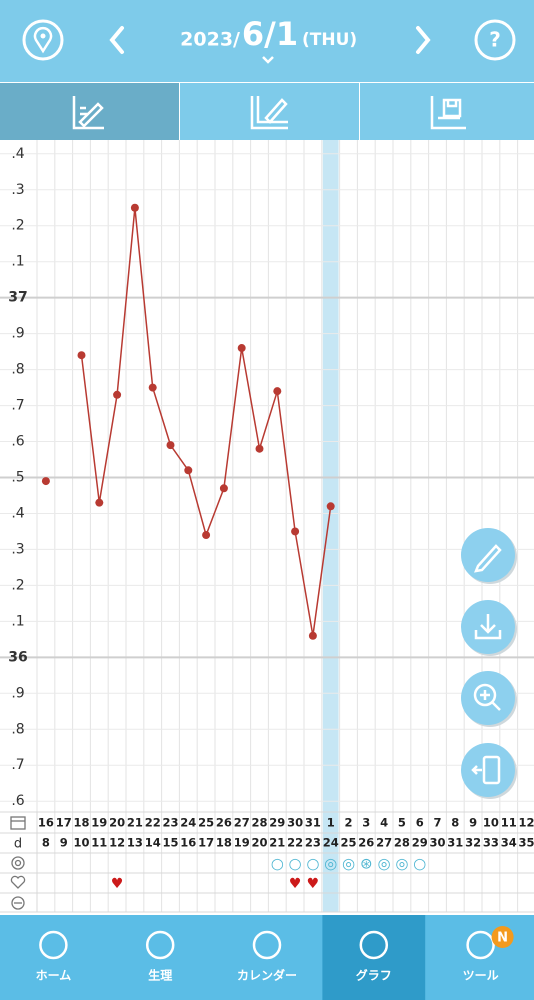 The width and height of the screenshot is (534, 1000). I want to click on date-label: 21, so click(135, 823).